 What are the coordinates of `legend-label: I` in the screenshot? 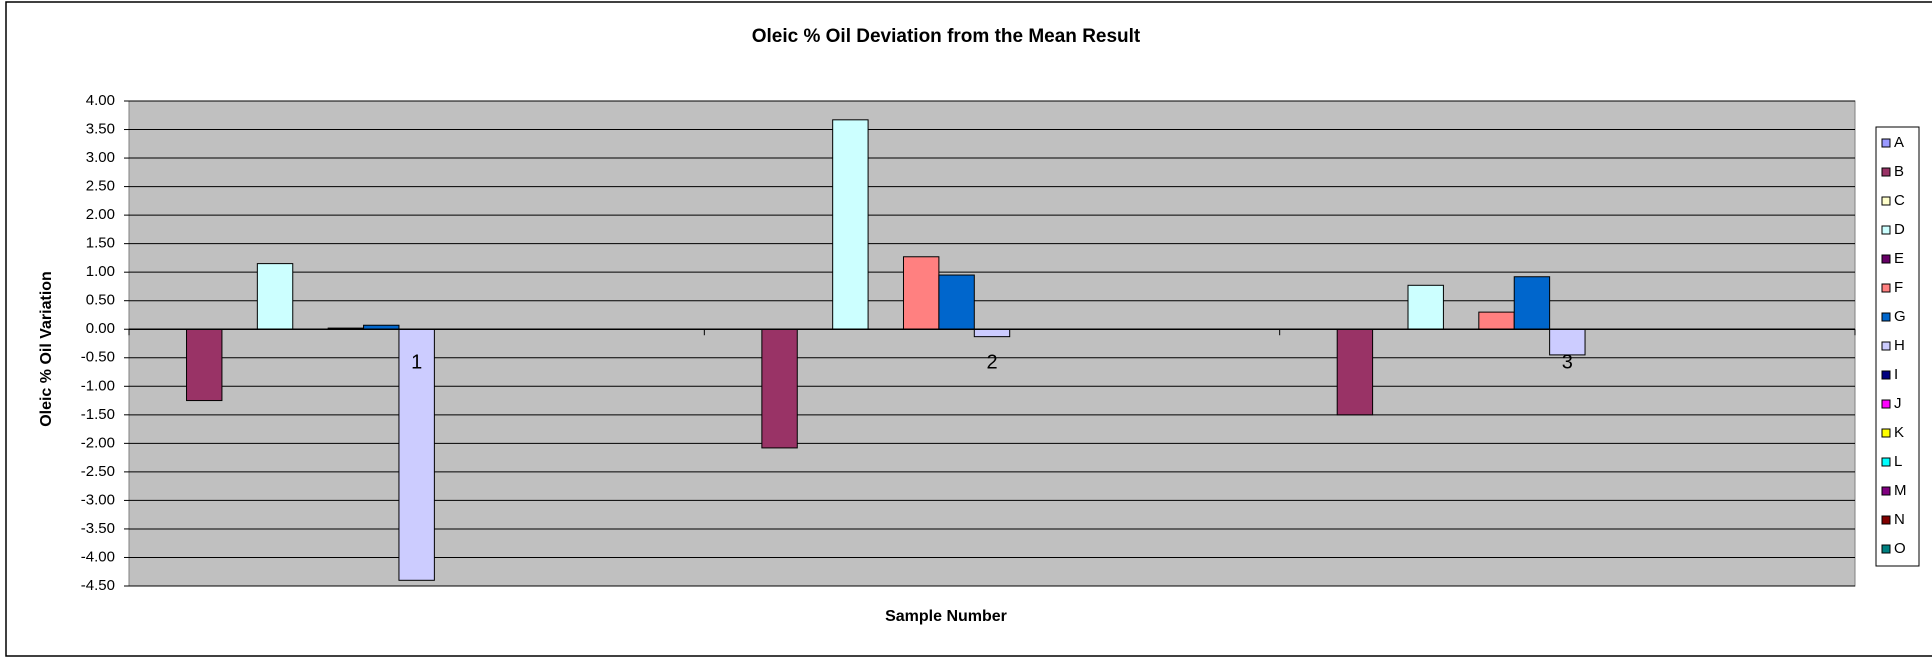 It's located at (1896, 374).